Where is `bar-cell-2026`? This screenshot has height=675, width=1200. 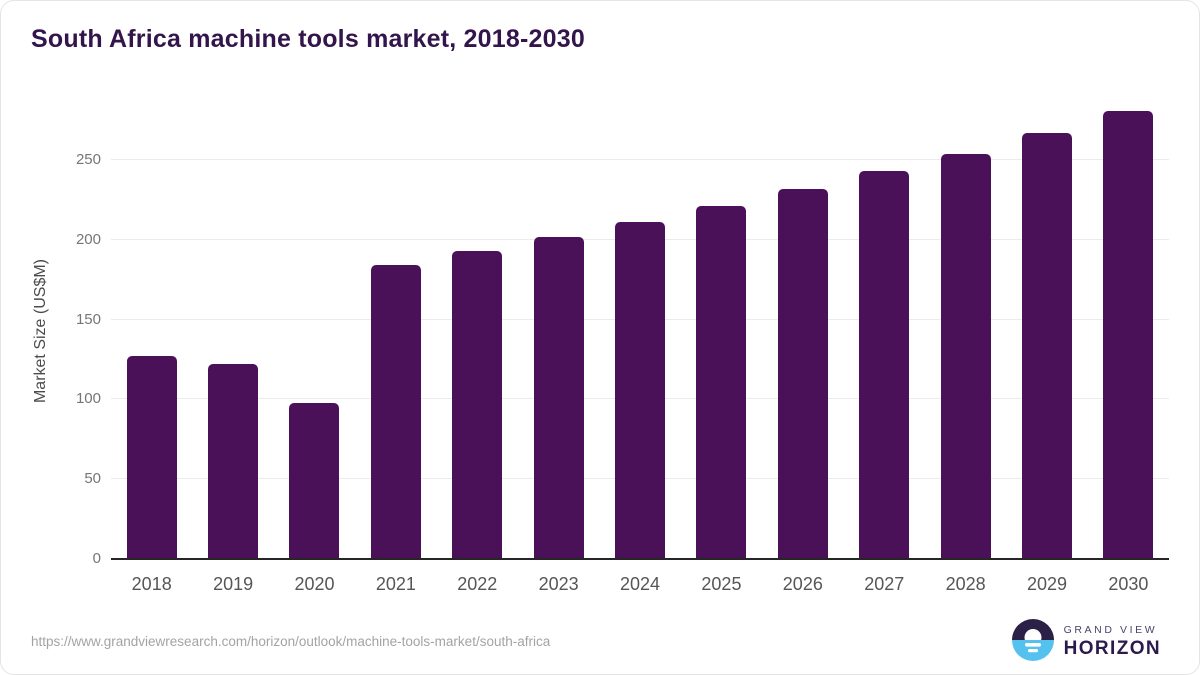 bar-cell-2026 is located at coordinates (802, 330).